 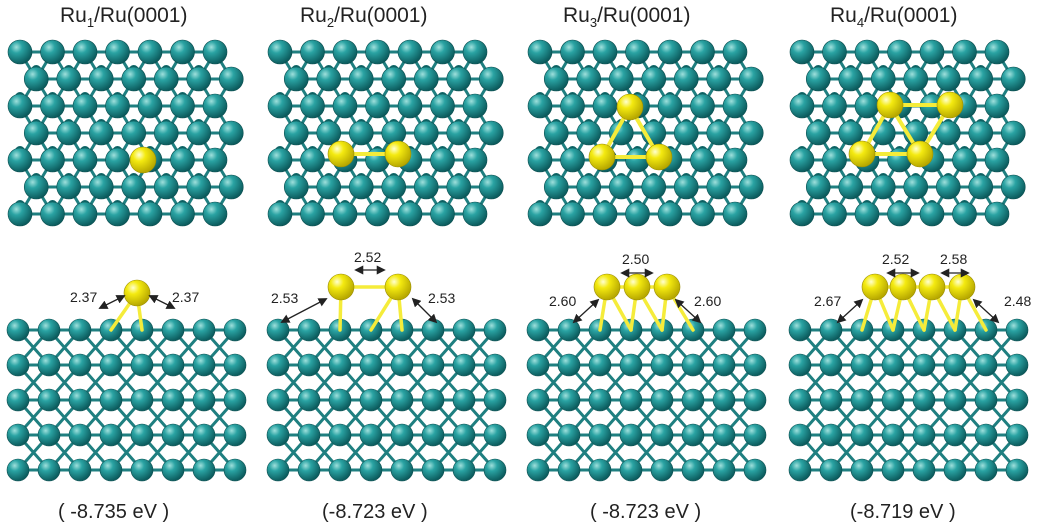 I want to click on panel-title: Ru3/Ru(0001), so click(x=626, y=17).